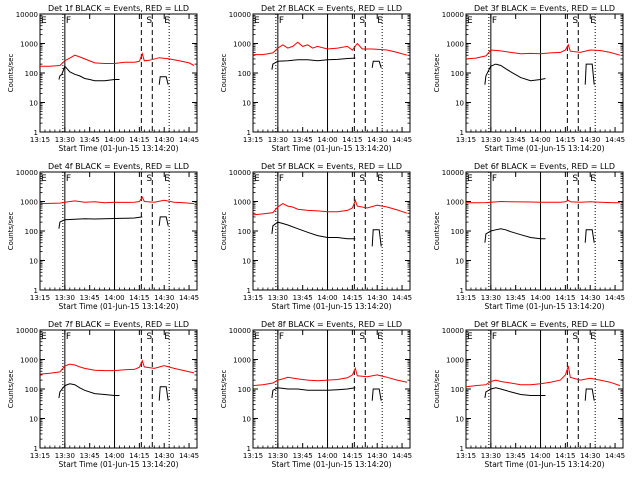  Describe the element at coordinates (29, 361) in the screenshot. I see `panel-7-ytick-label: 1000` at that location.